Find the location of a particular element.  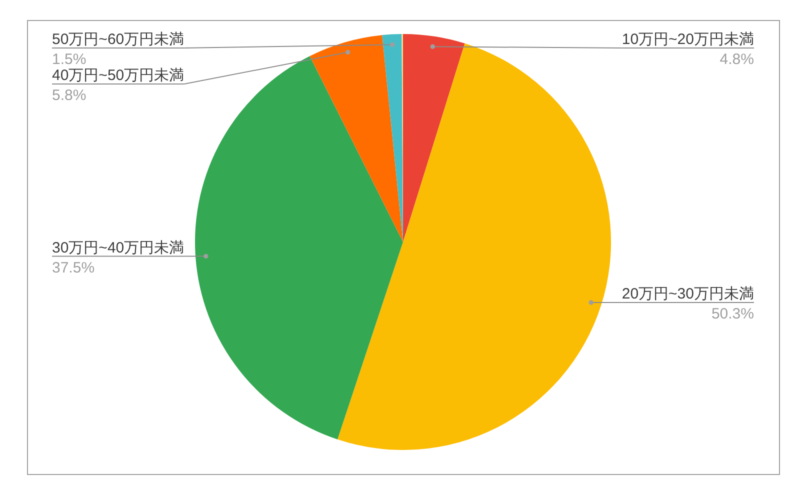

data-label: 5.8% is located at coordinates (69, 95).